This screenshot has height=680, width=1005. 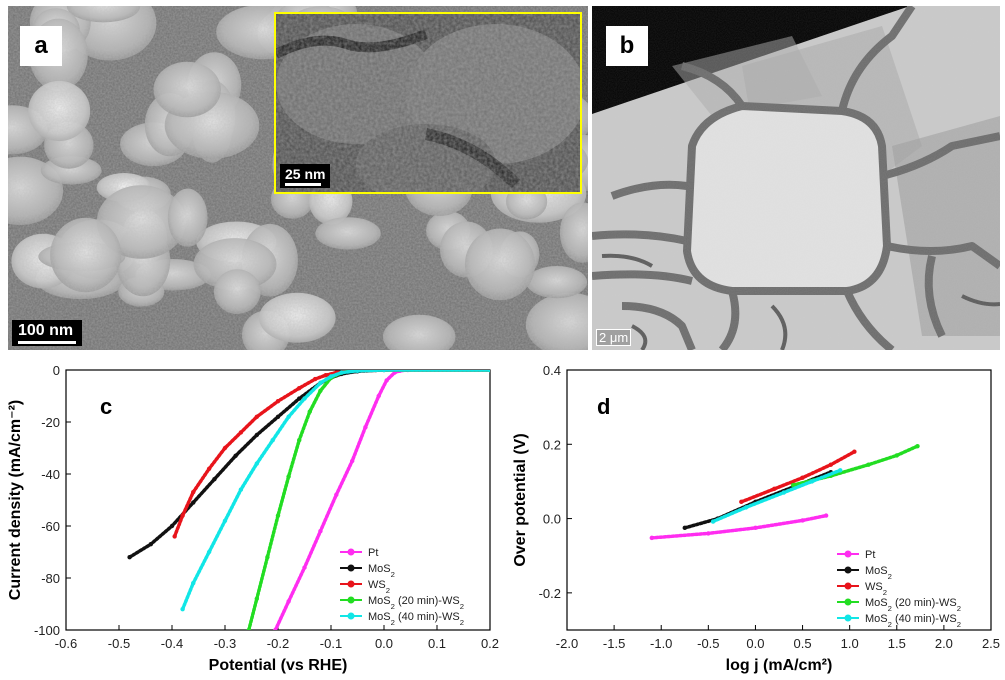 What do you see at coordinates (913, 621) in the screenshot?
I see `legend-entry: MoS2 (40 min)-WS2` at bounding box center [913, 621].